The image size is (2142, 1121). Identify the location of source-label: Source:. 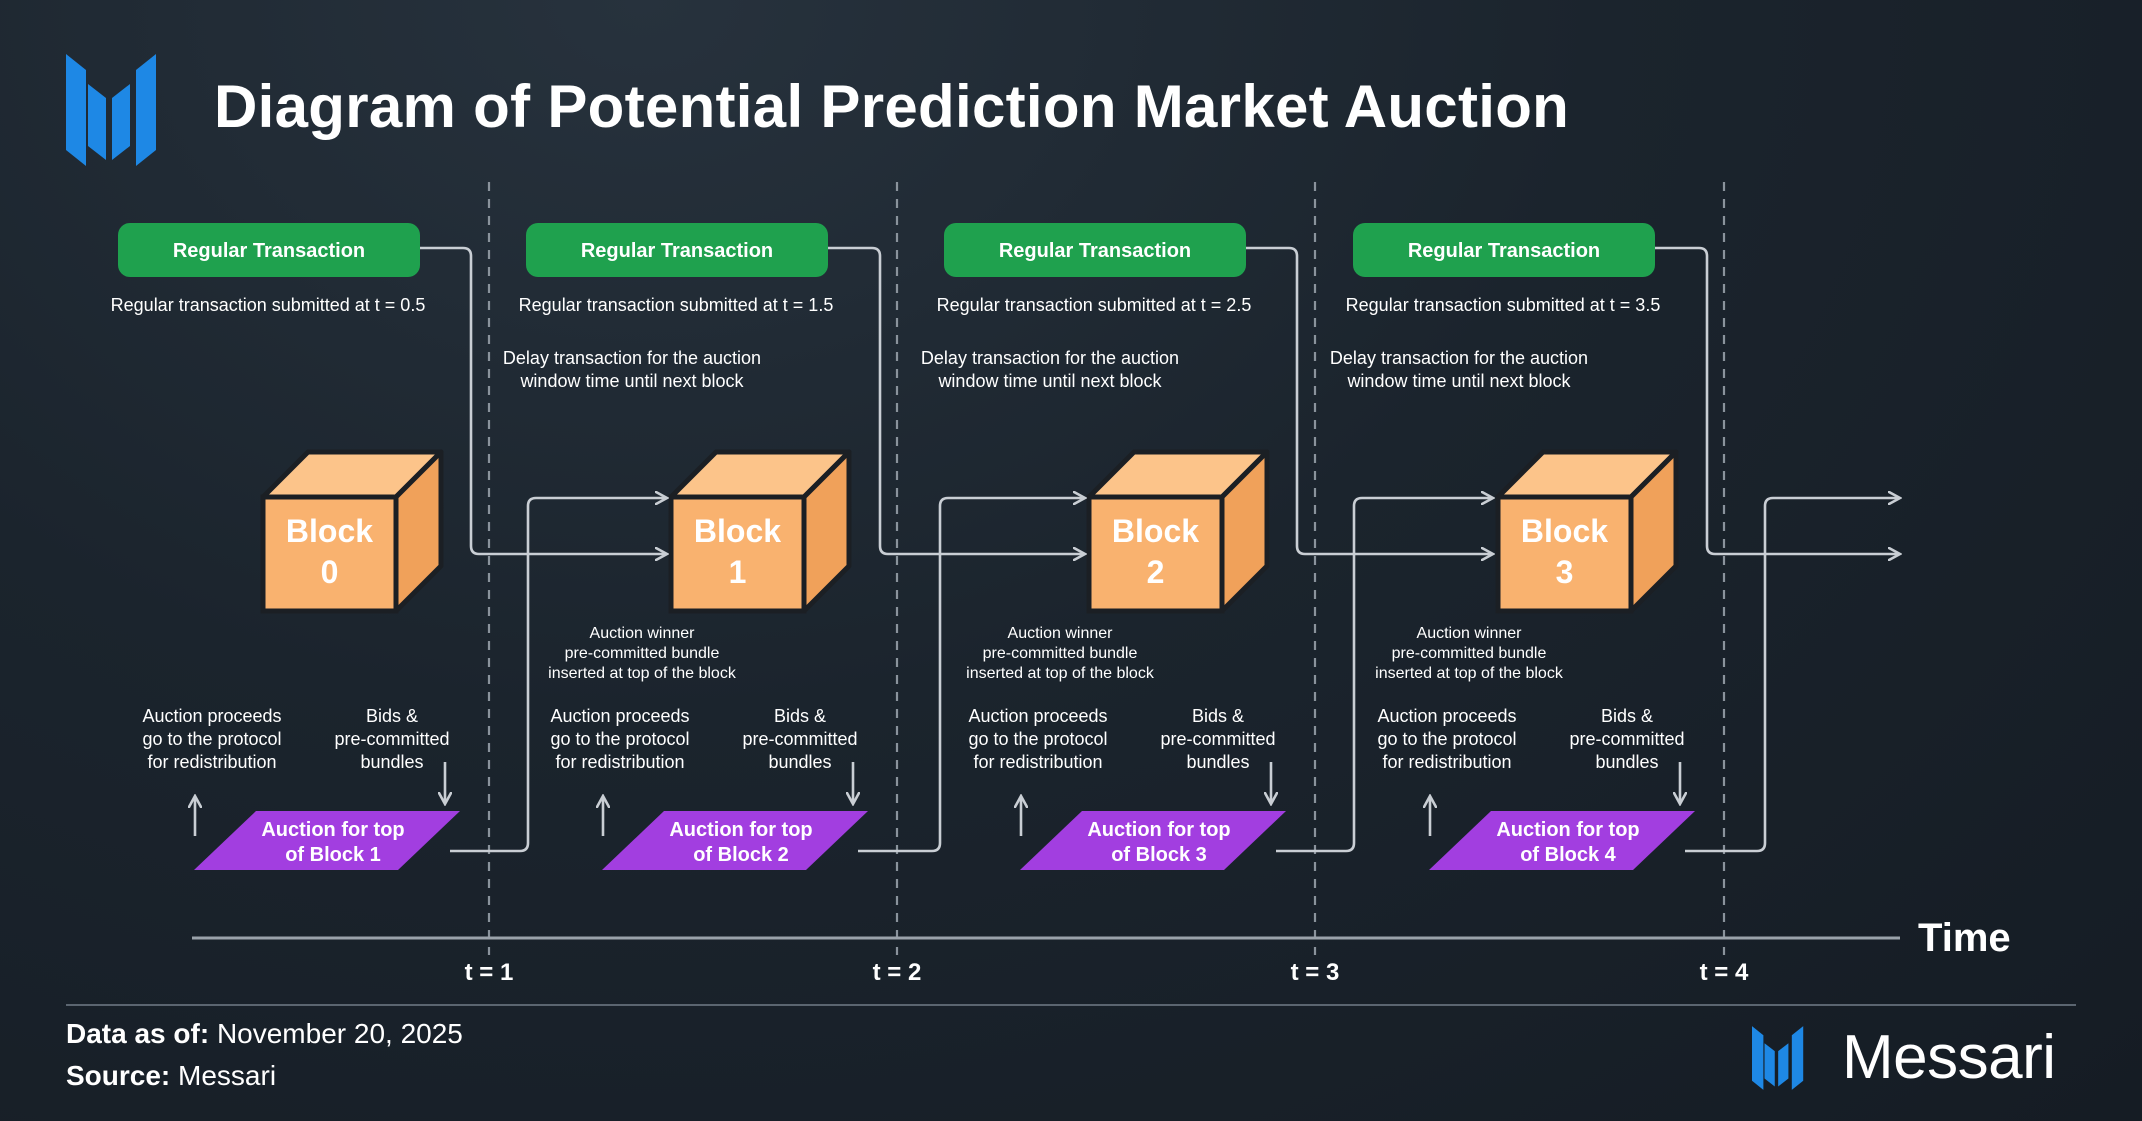
(118, 1075).